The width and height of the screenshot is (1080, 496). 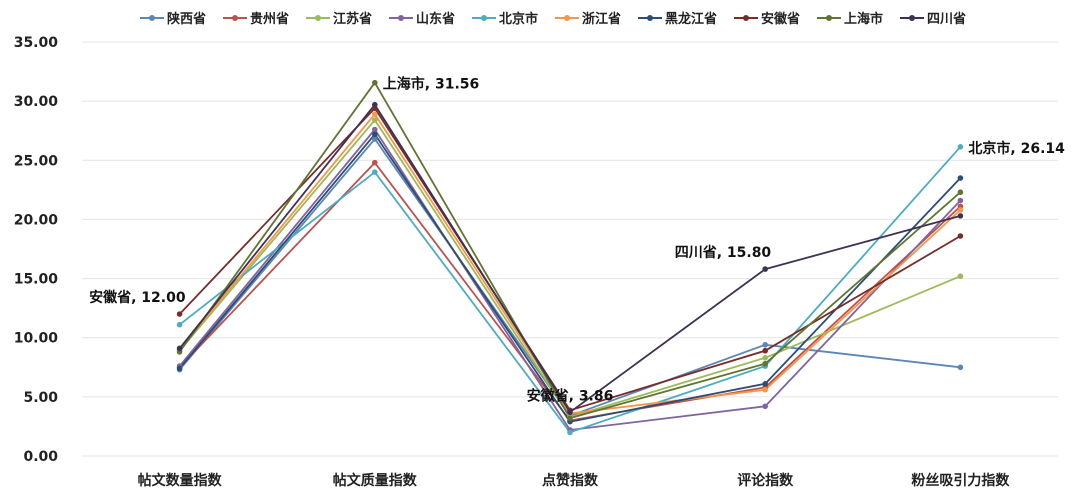 I want to click on legend-item: 贵州省, so click(x=256, y=19).